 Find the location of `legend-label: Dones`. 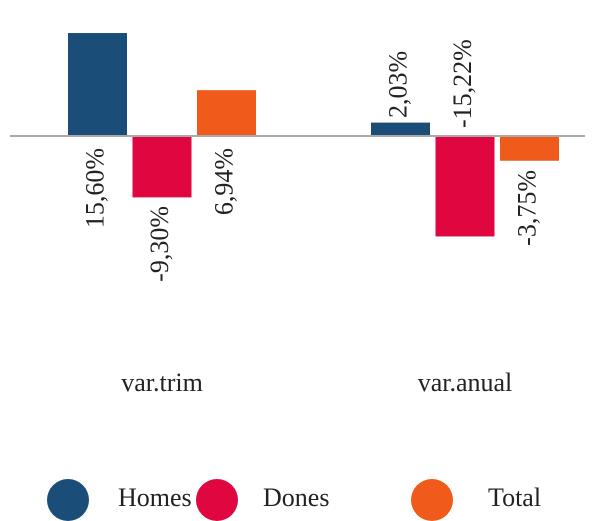

legend-label: Dones is located at coordinates (296, 497).